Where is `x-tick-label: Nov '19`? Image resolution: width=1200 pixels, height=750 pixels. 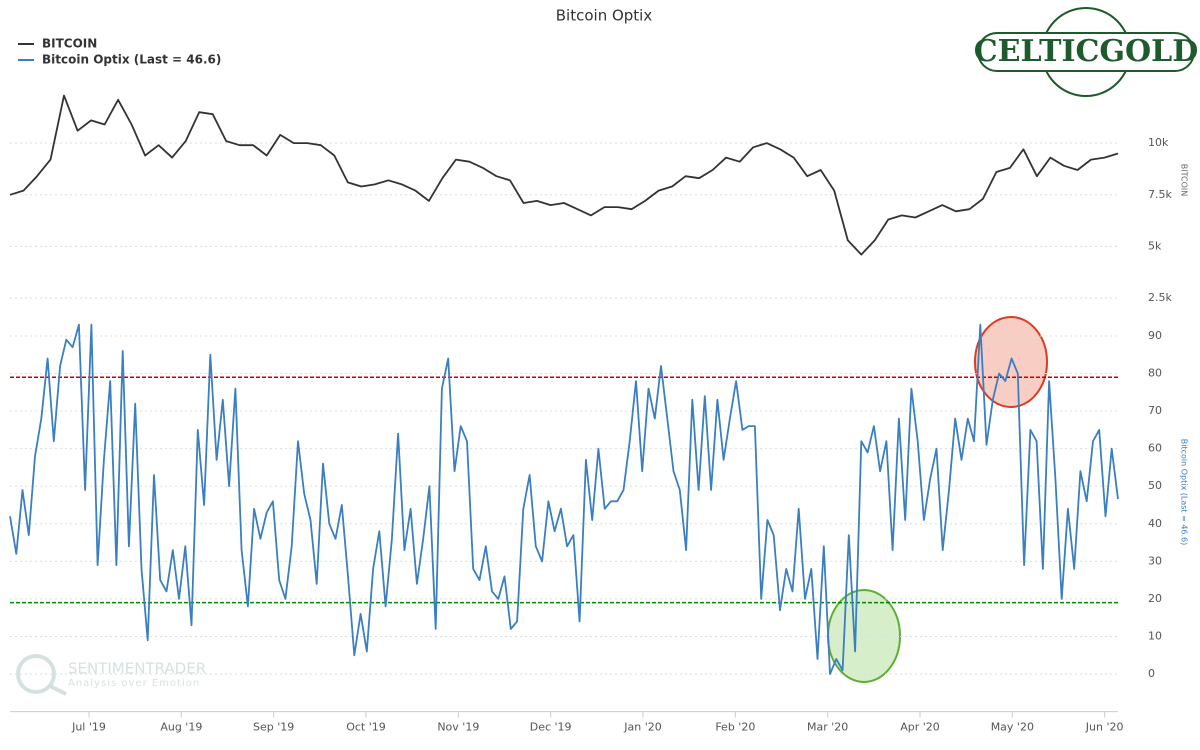
x-tick-label: Nov '19 is located at coordinates (458, 727).